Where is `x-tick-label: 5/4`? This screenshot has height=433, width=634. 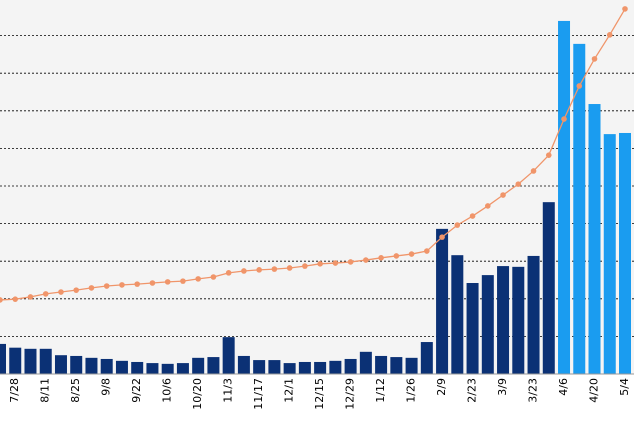 x-tick-label: 5/4 is located at coordinates (624, 387).